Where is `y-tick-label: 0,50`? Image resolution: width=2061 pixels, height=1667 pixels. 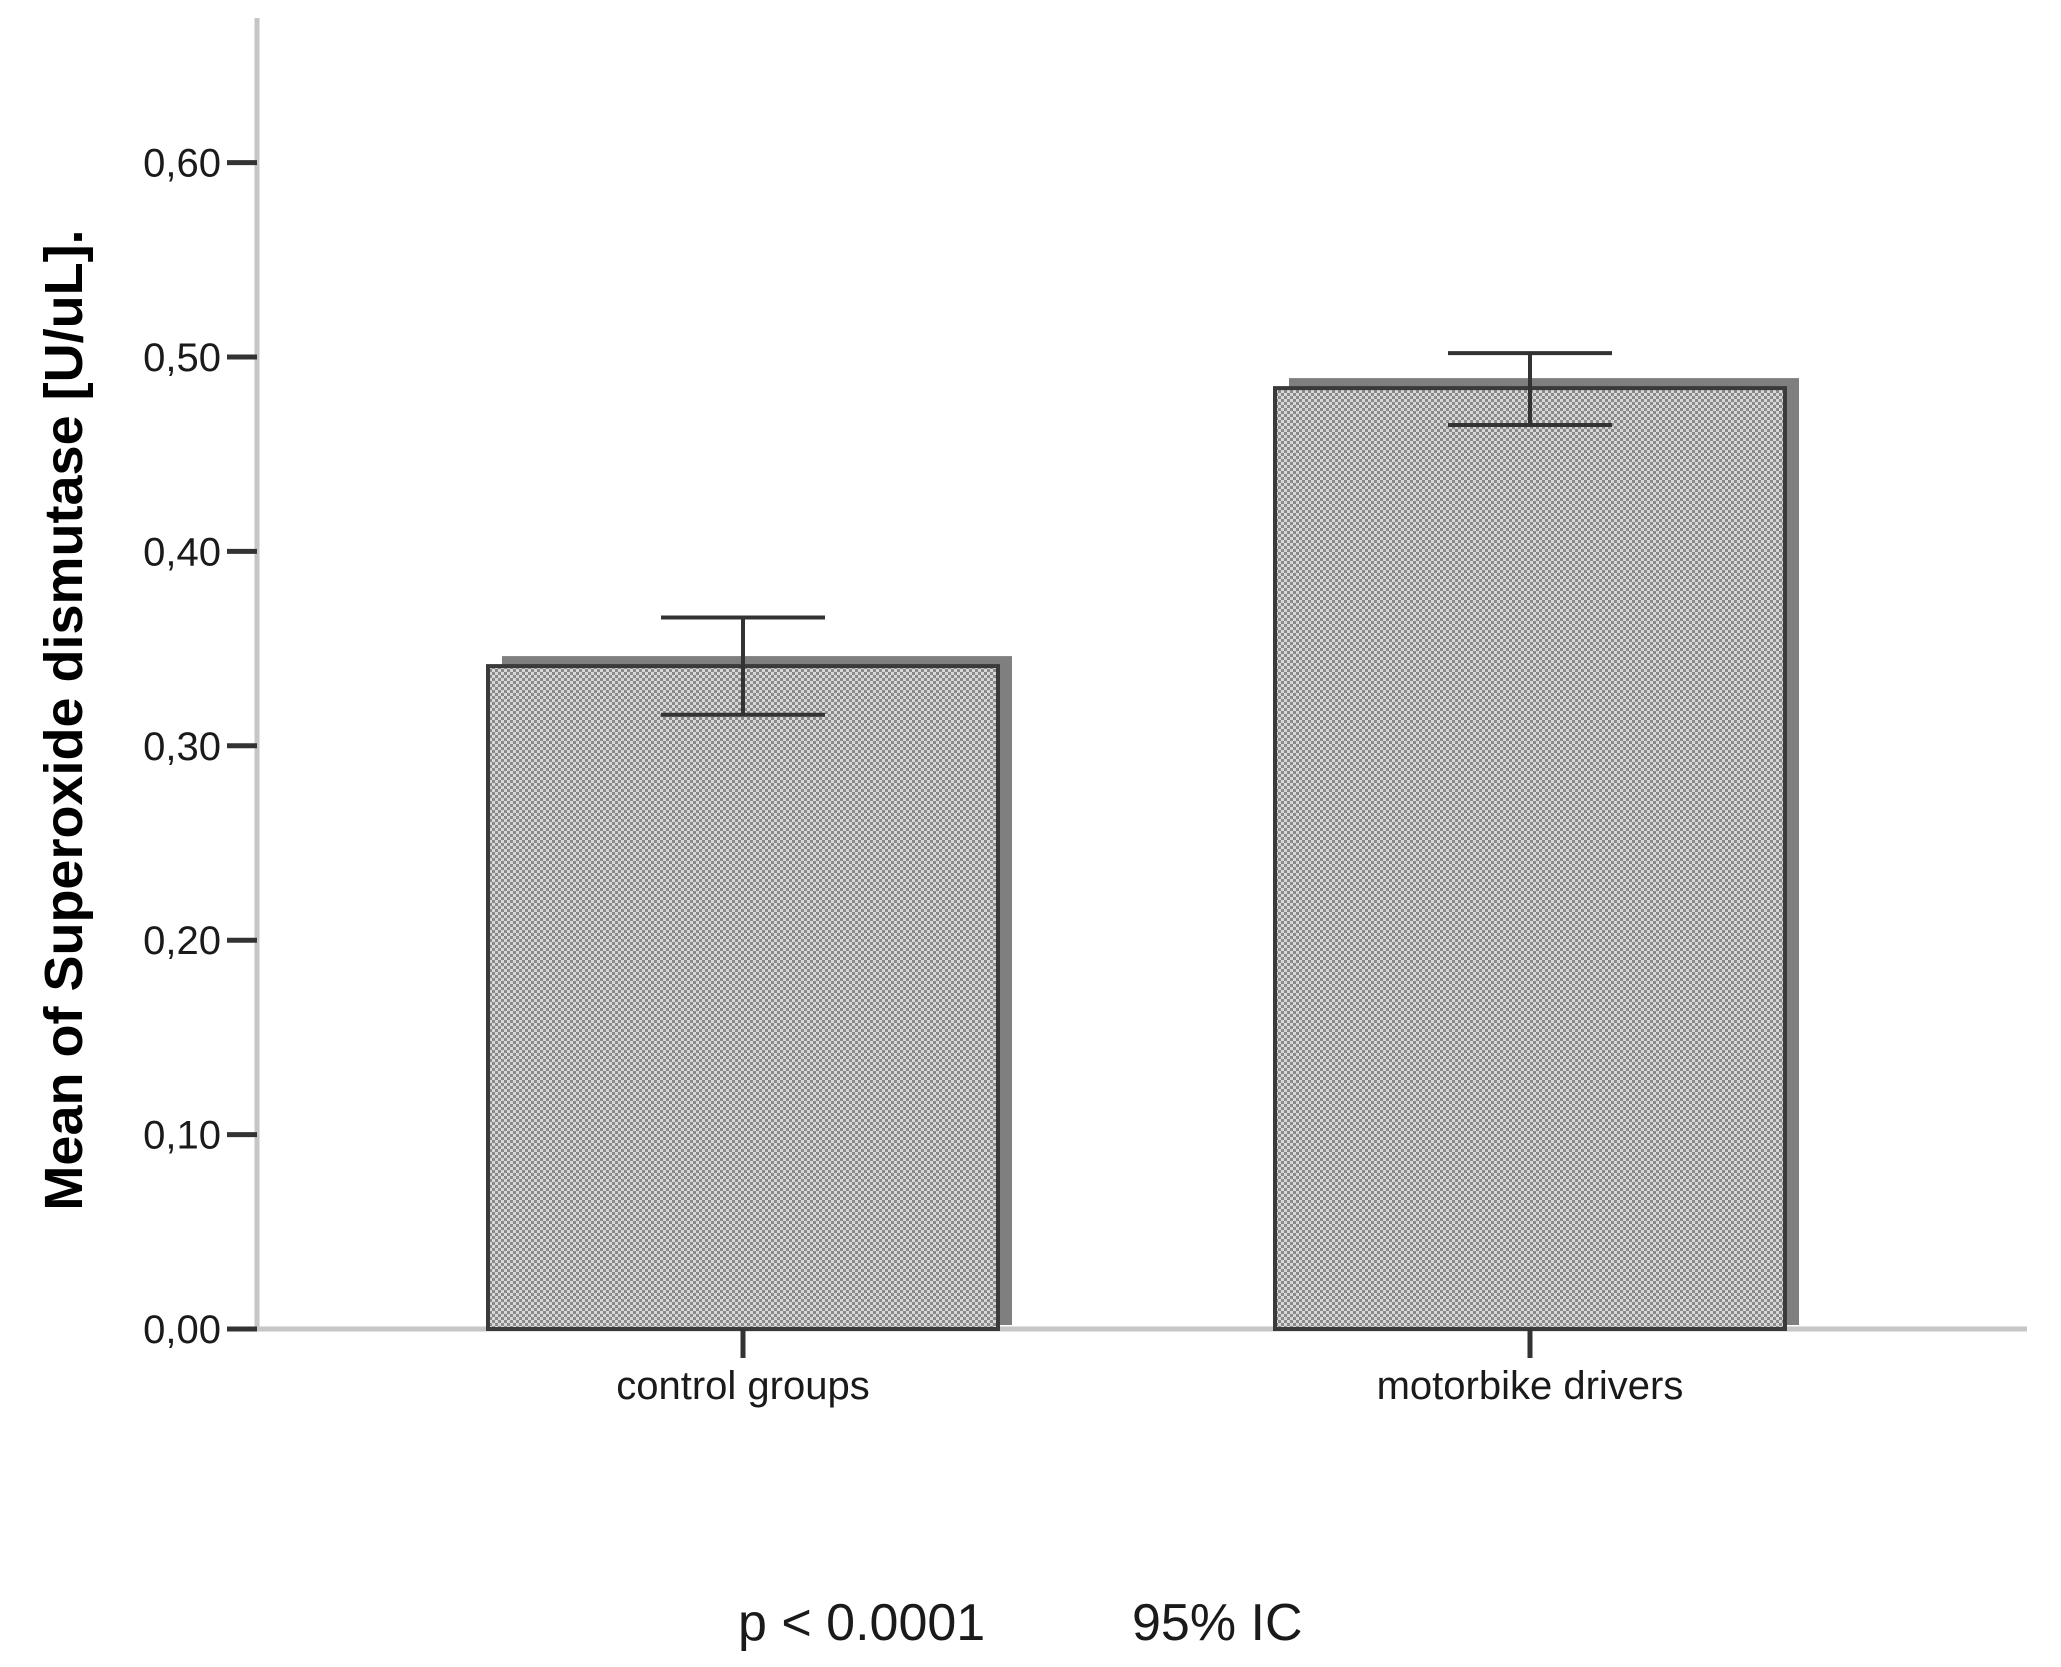 y-tick-label: 0,50 is located at coordinates (182, 358).